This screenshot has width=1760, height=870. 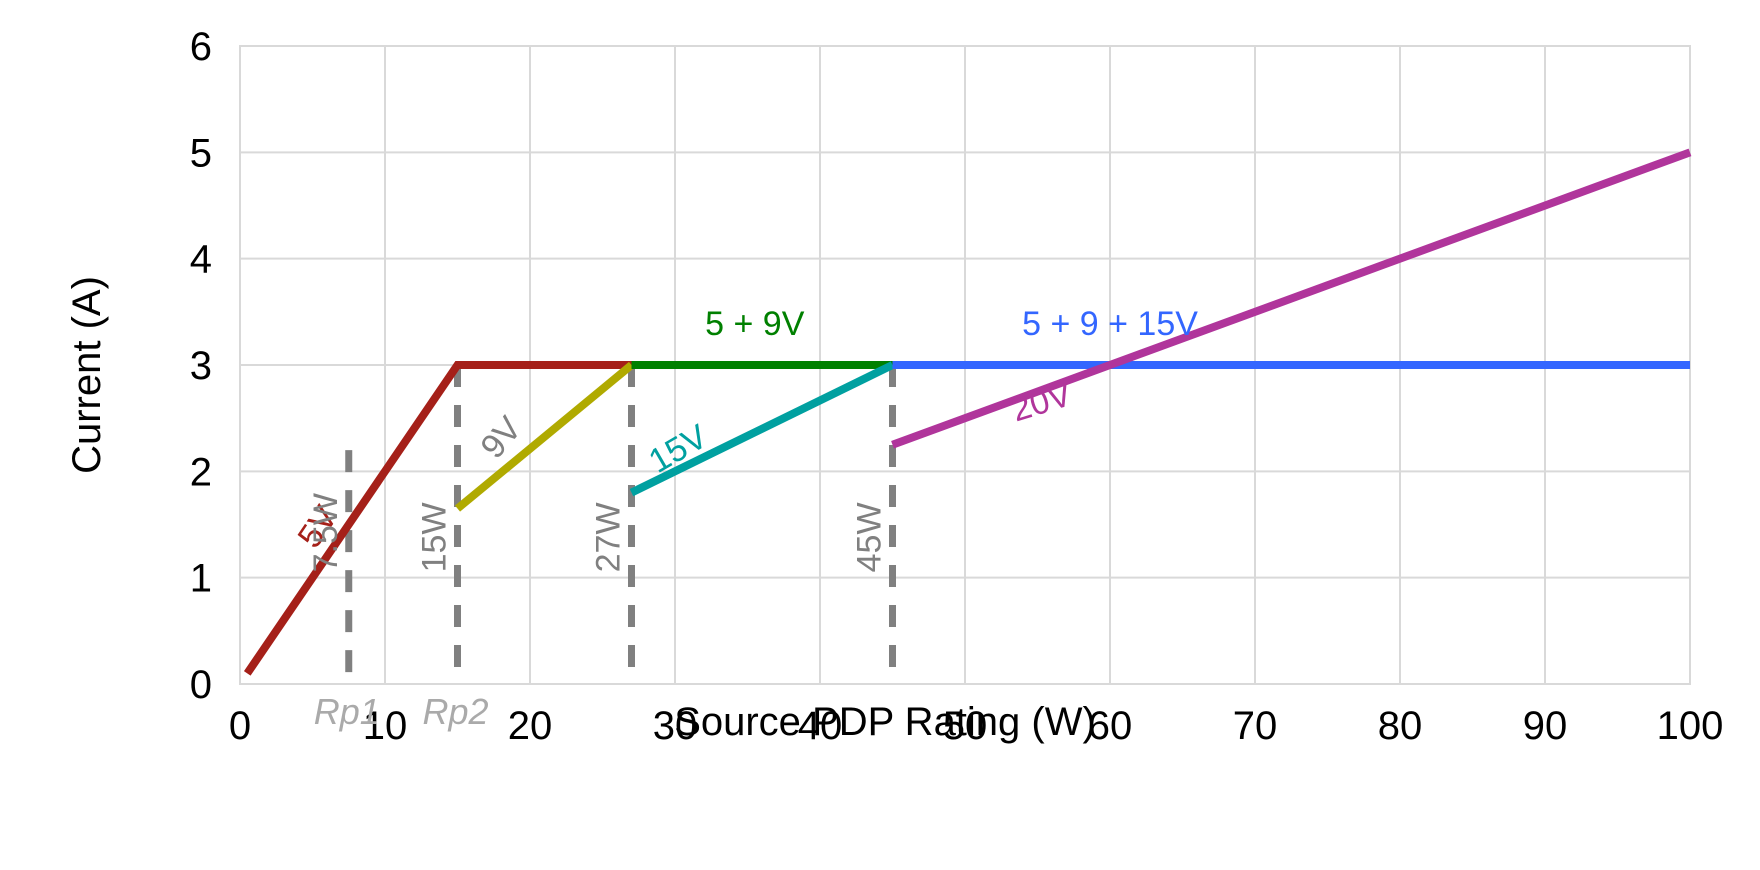 I want to click on y-tick-4: 4, so click(x=201, y=260).